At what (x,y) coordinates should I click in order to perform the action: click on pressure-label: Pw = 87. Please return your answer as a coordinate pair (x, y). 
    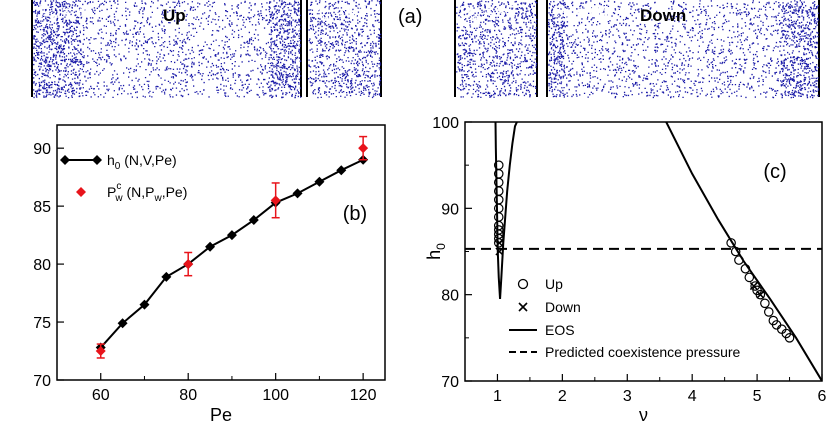
    Looking at the image, I should click on (339, 14).